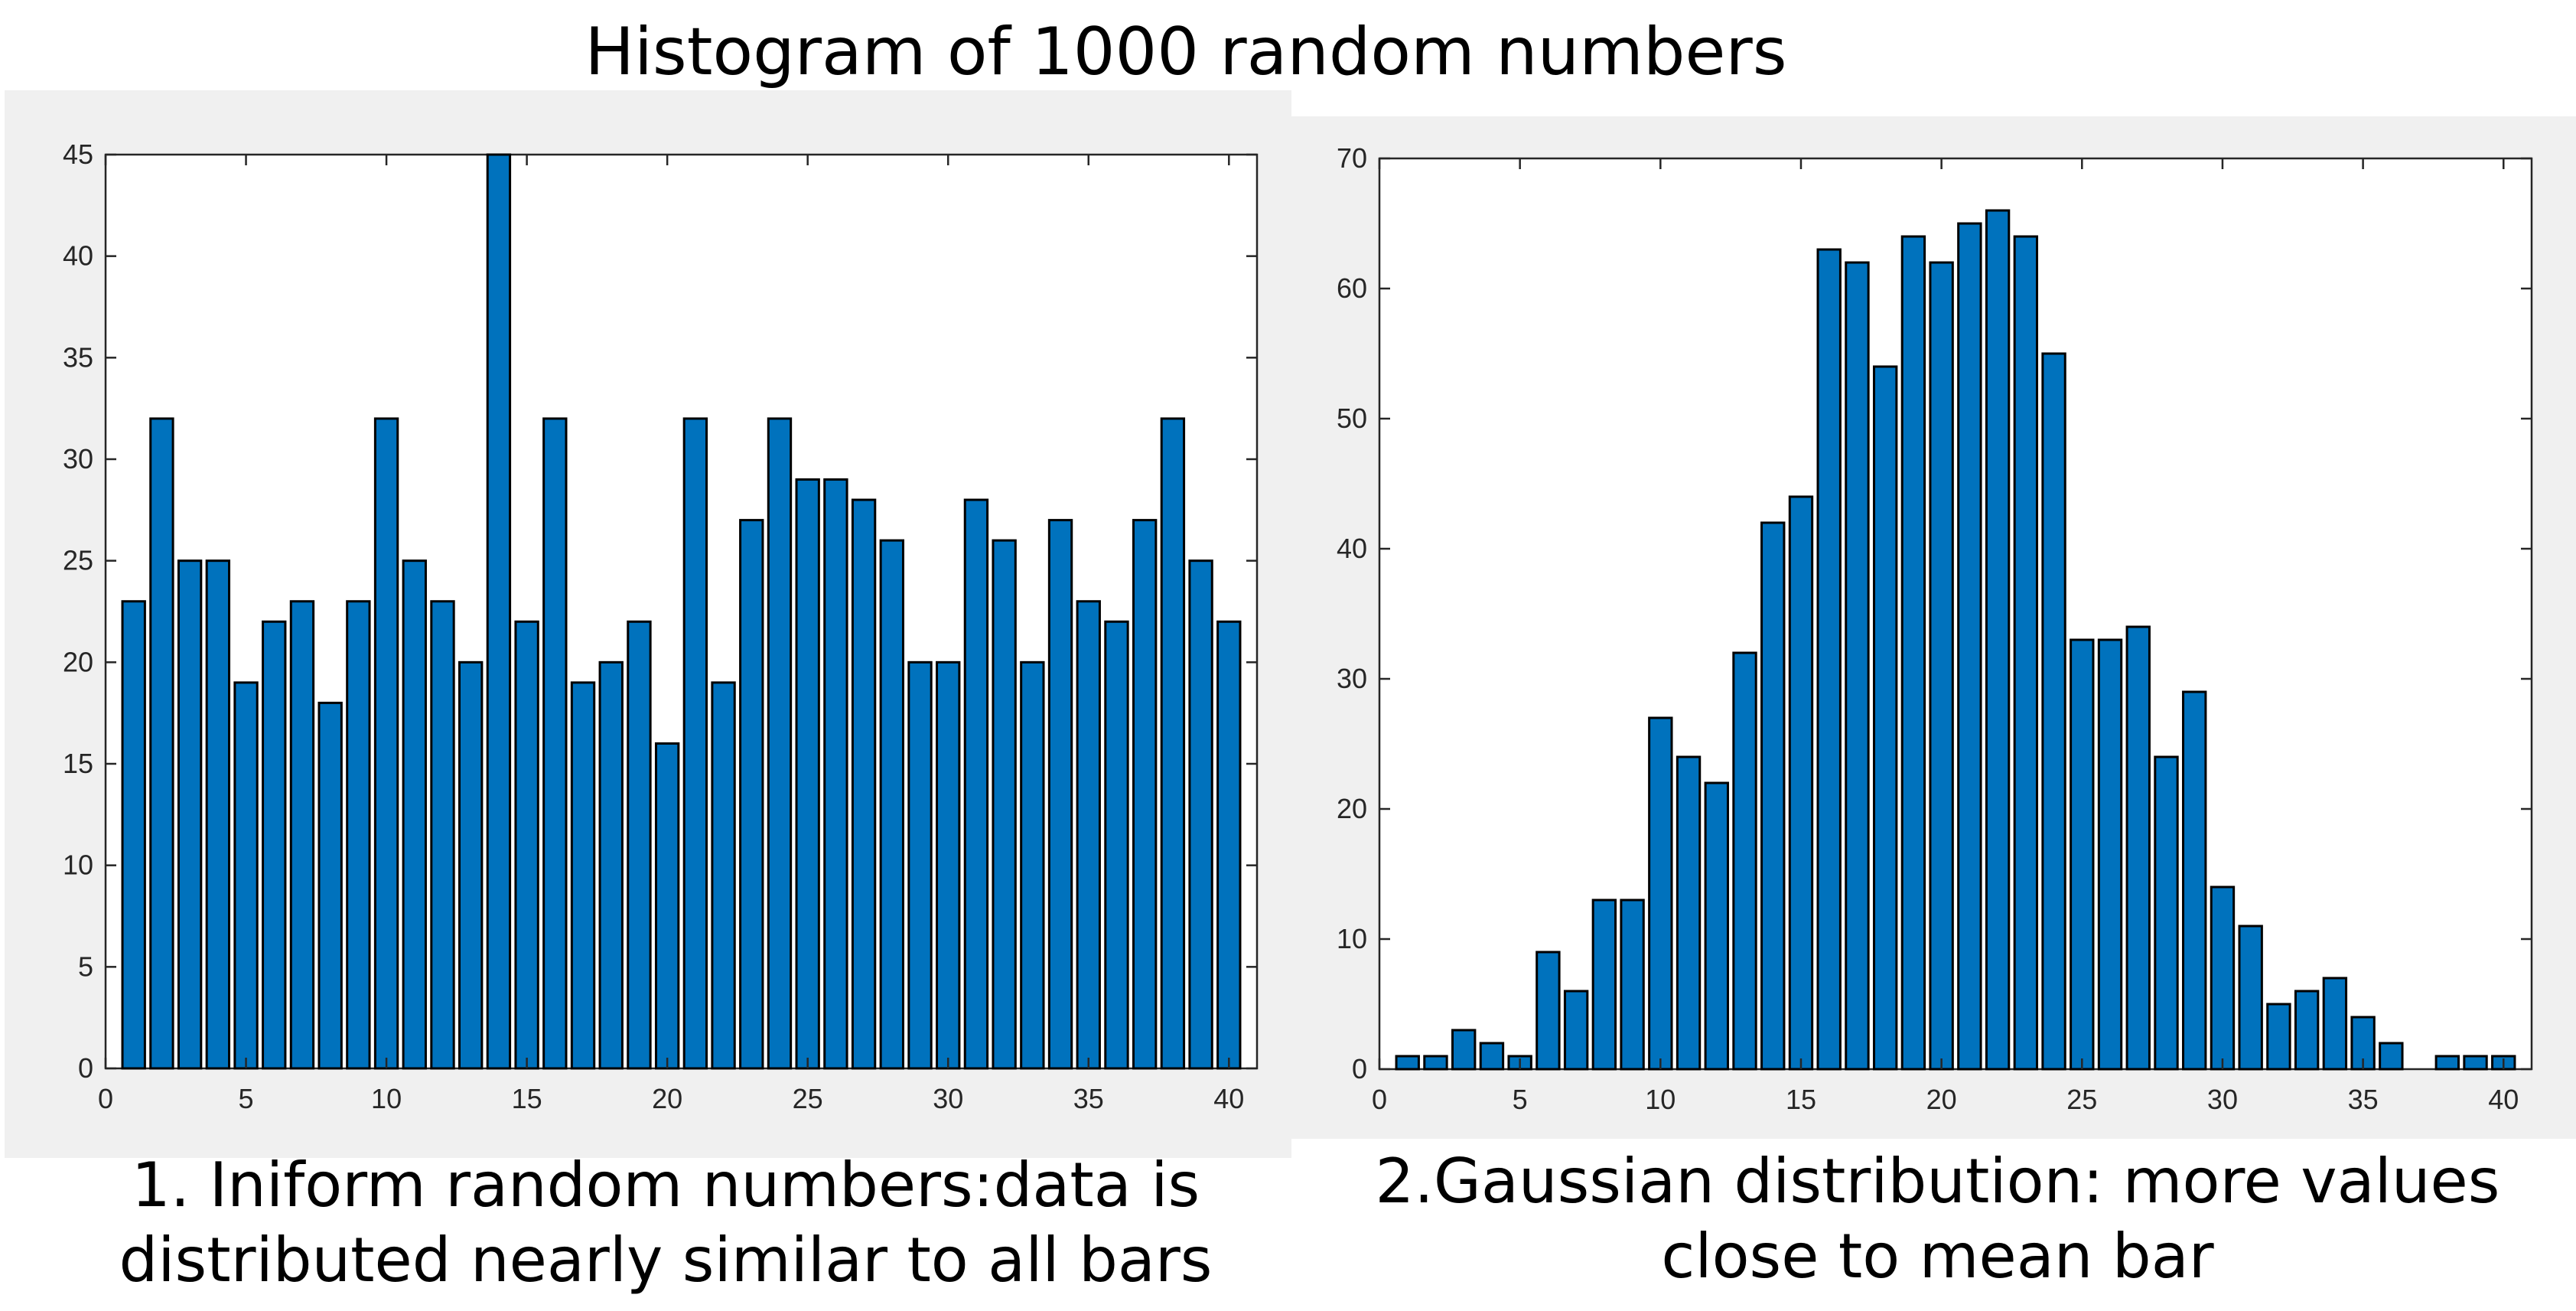 The image size is (2576, 1311). I want to click on uniform-ytick-label-5: 5, so click(86, 966).